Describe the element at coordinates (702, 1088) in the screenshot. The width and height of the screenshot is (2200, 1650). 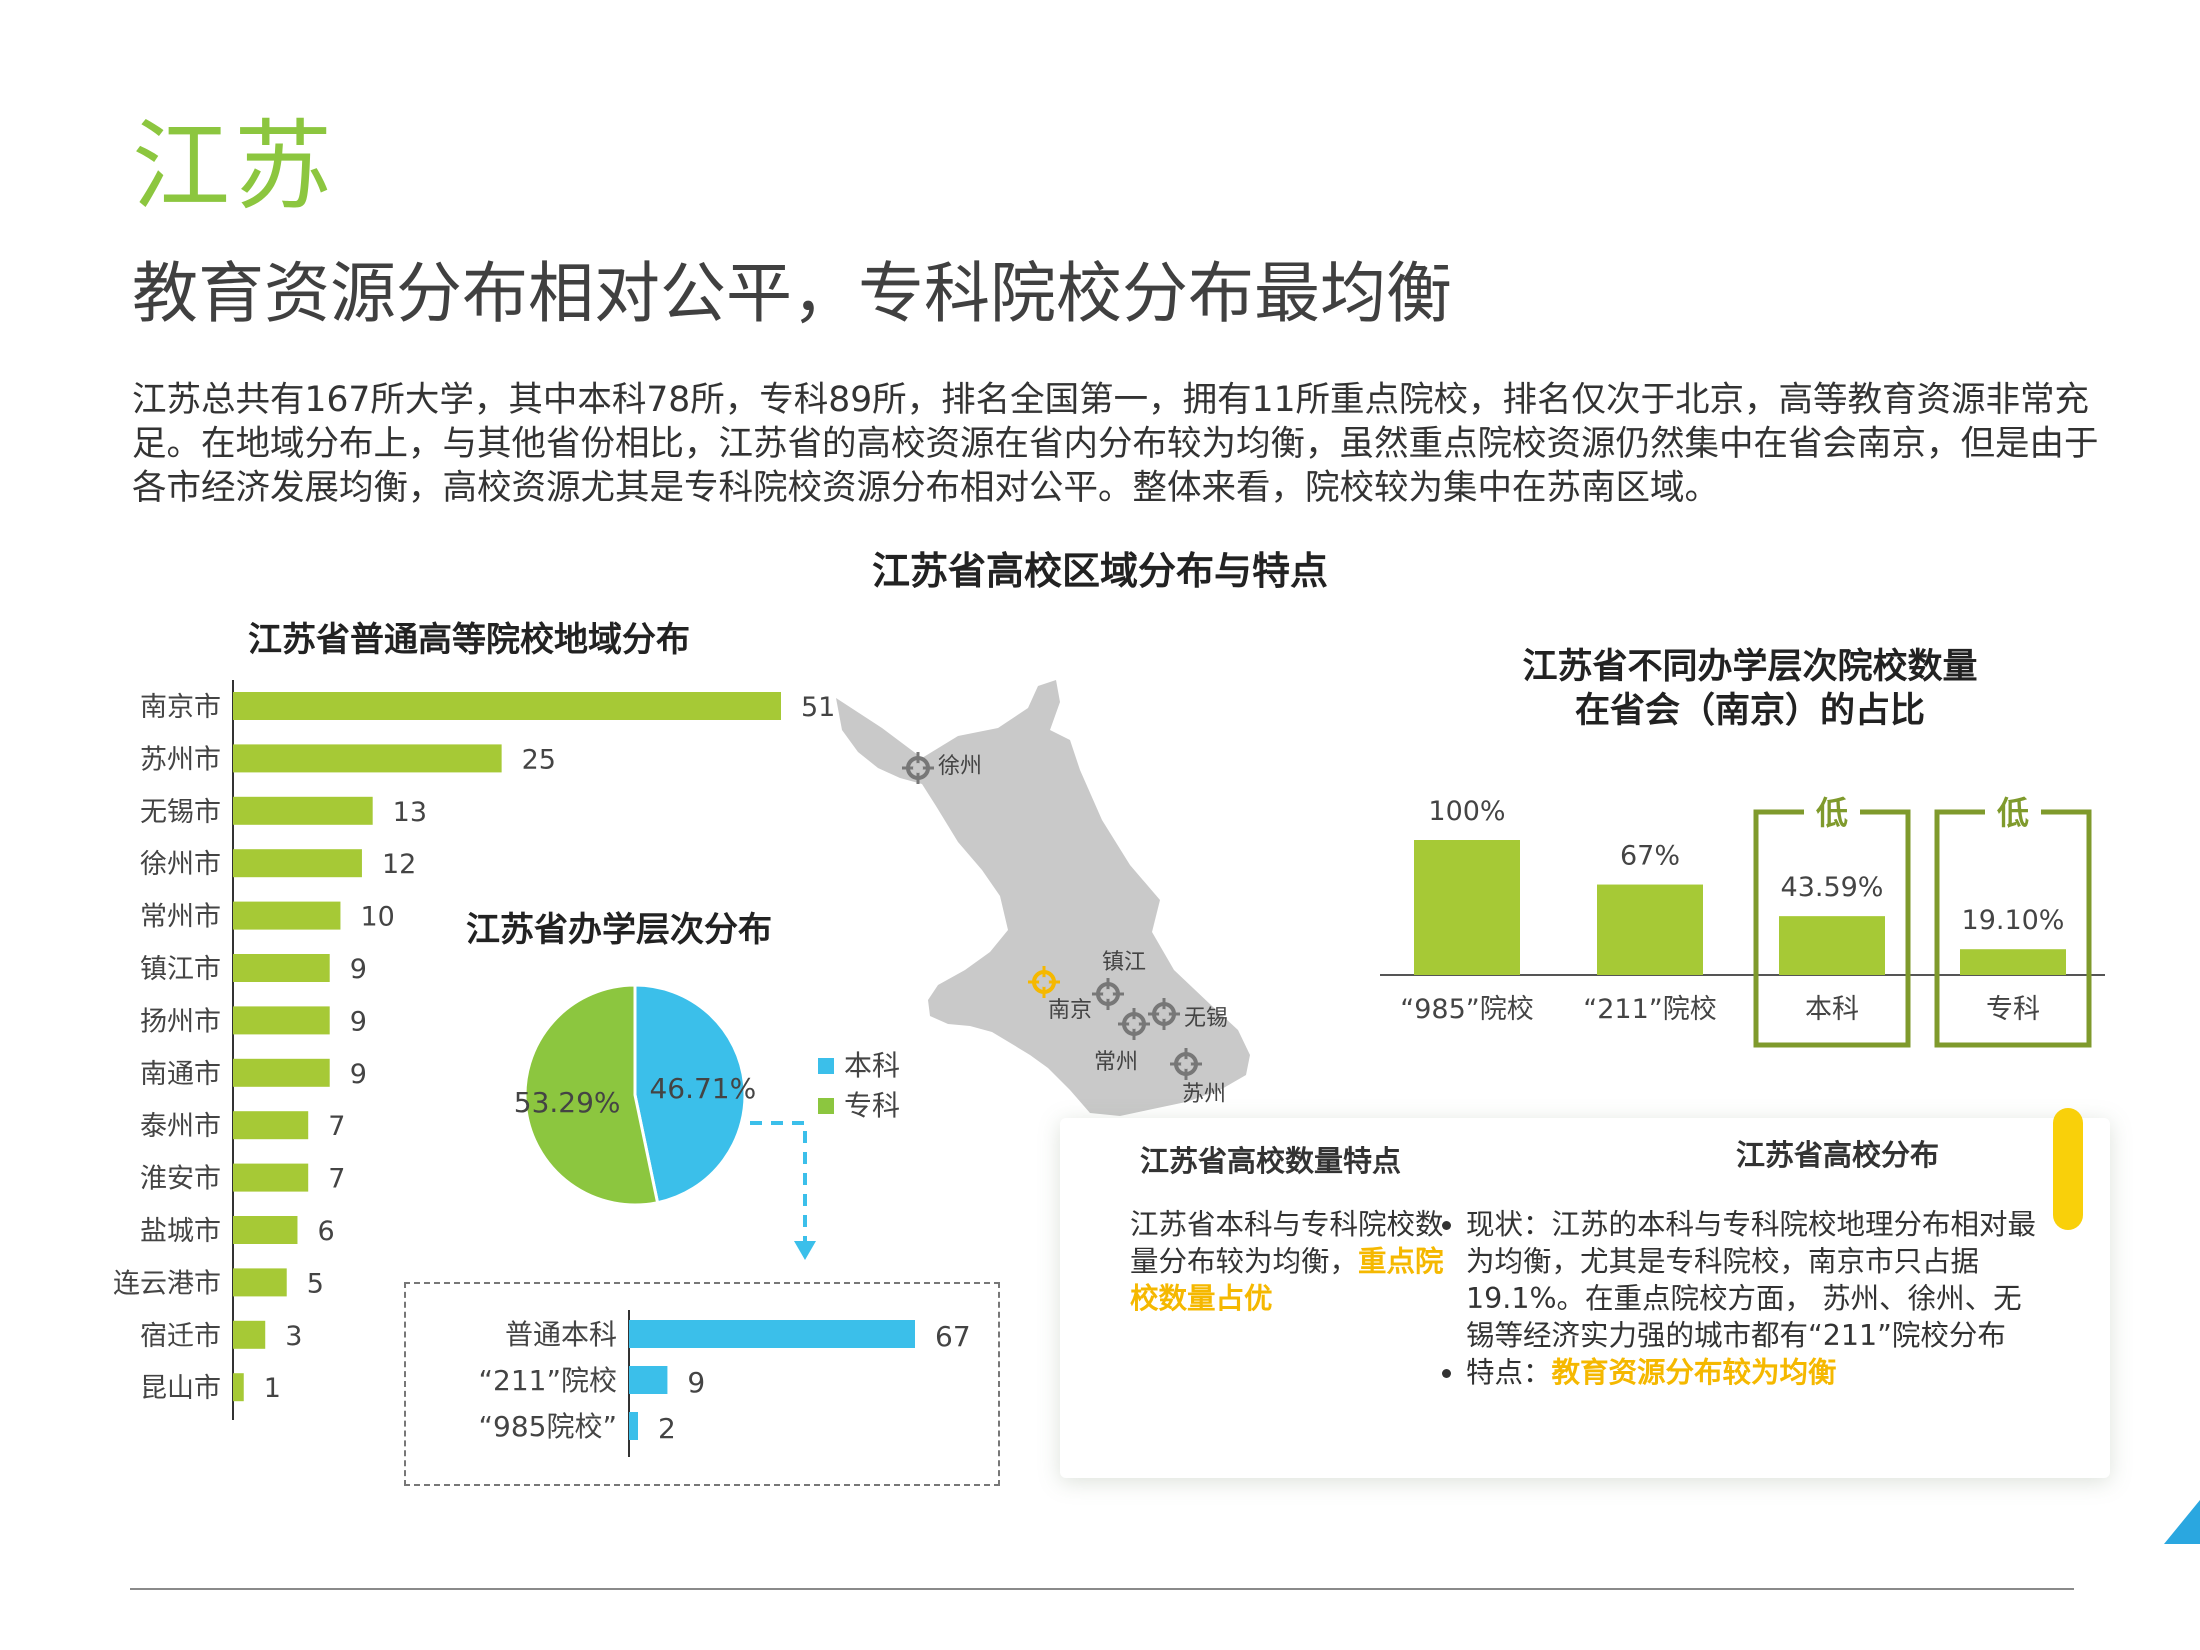
I see `pie-slice-label: 46.71%` at that location.